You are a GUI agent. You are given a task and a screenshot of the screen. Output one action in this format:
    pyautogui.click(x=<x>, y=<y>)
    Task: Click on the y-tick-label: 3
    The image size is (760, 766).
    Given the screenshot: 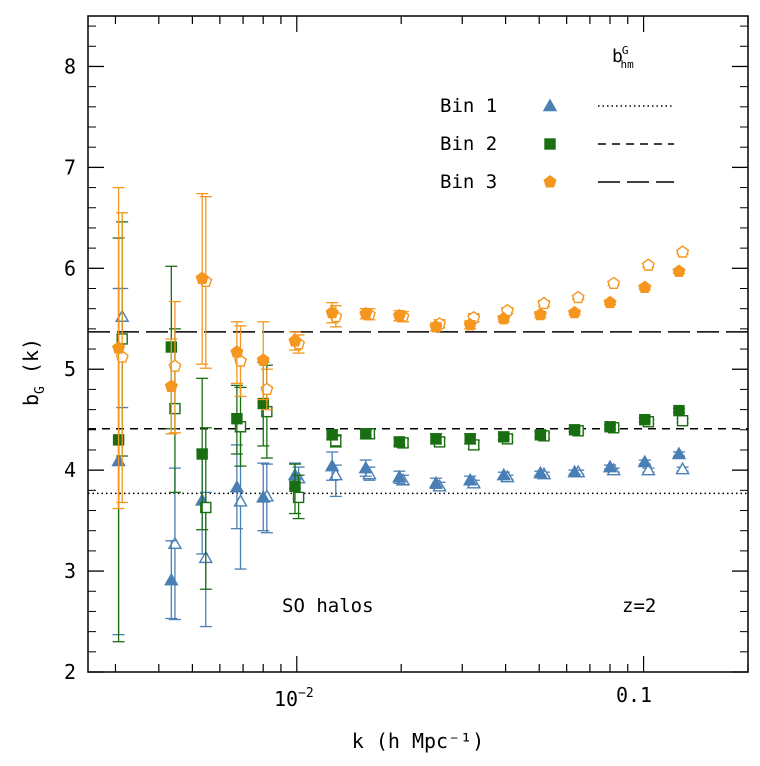 What is the action you would take?
    pyautogui.click(x=70, y=571)
    